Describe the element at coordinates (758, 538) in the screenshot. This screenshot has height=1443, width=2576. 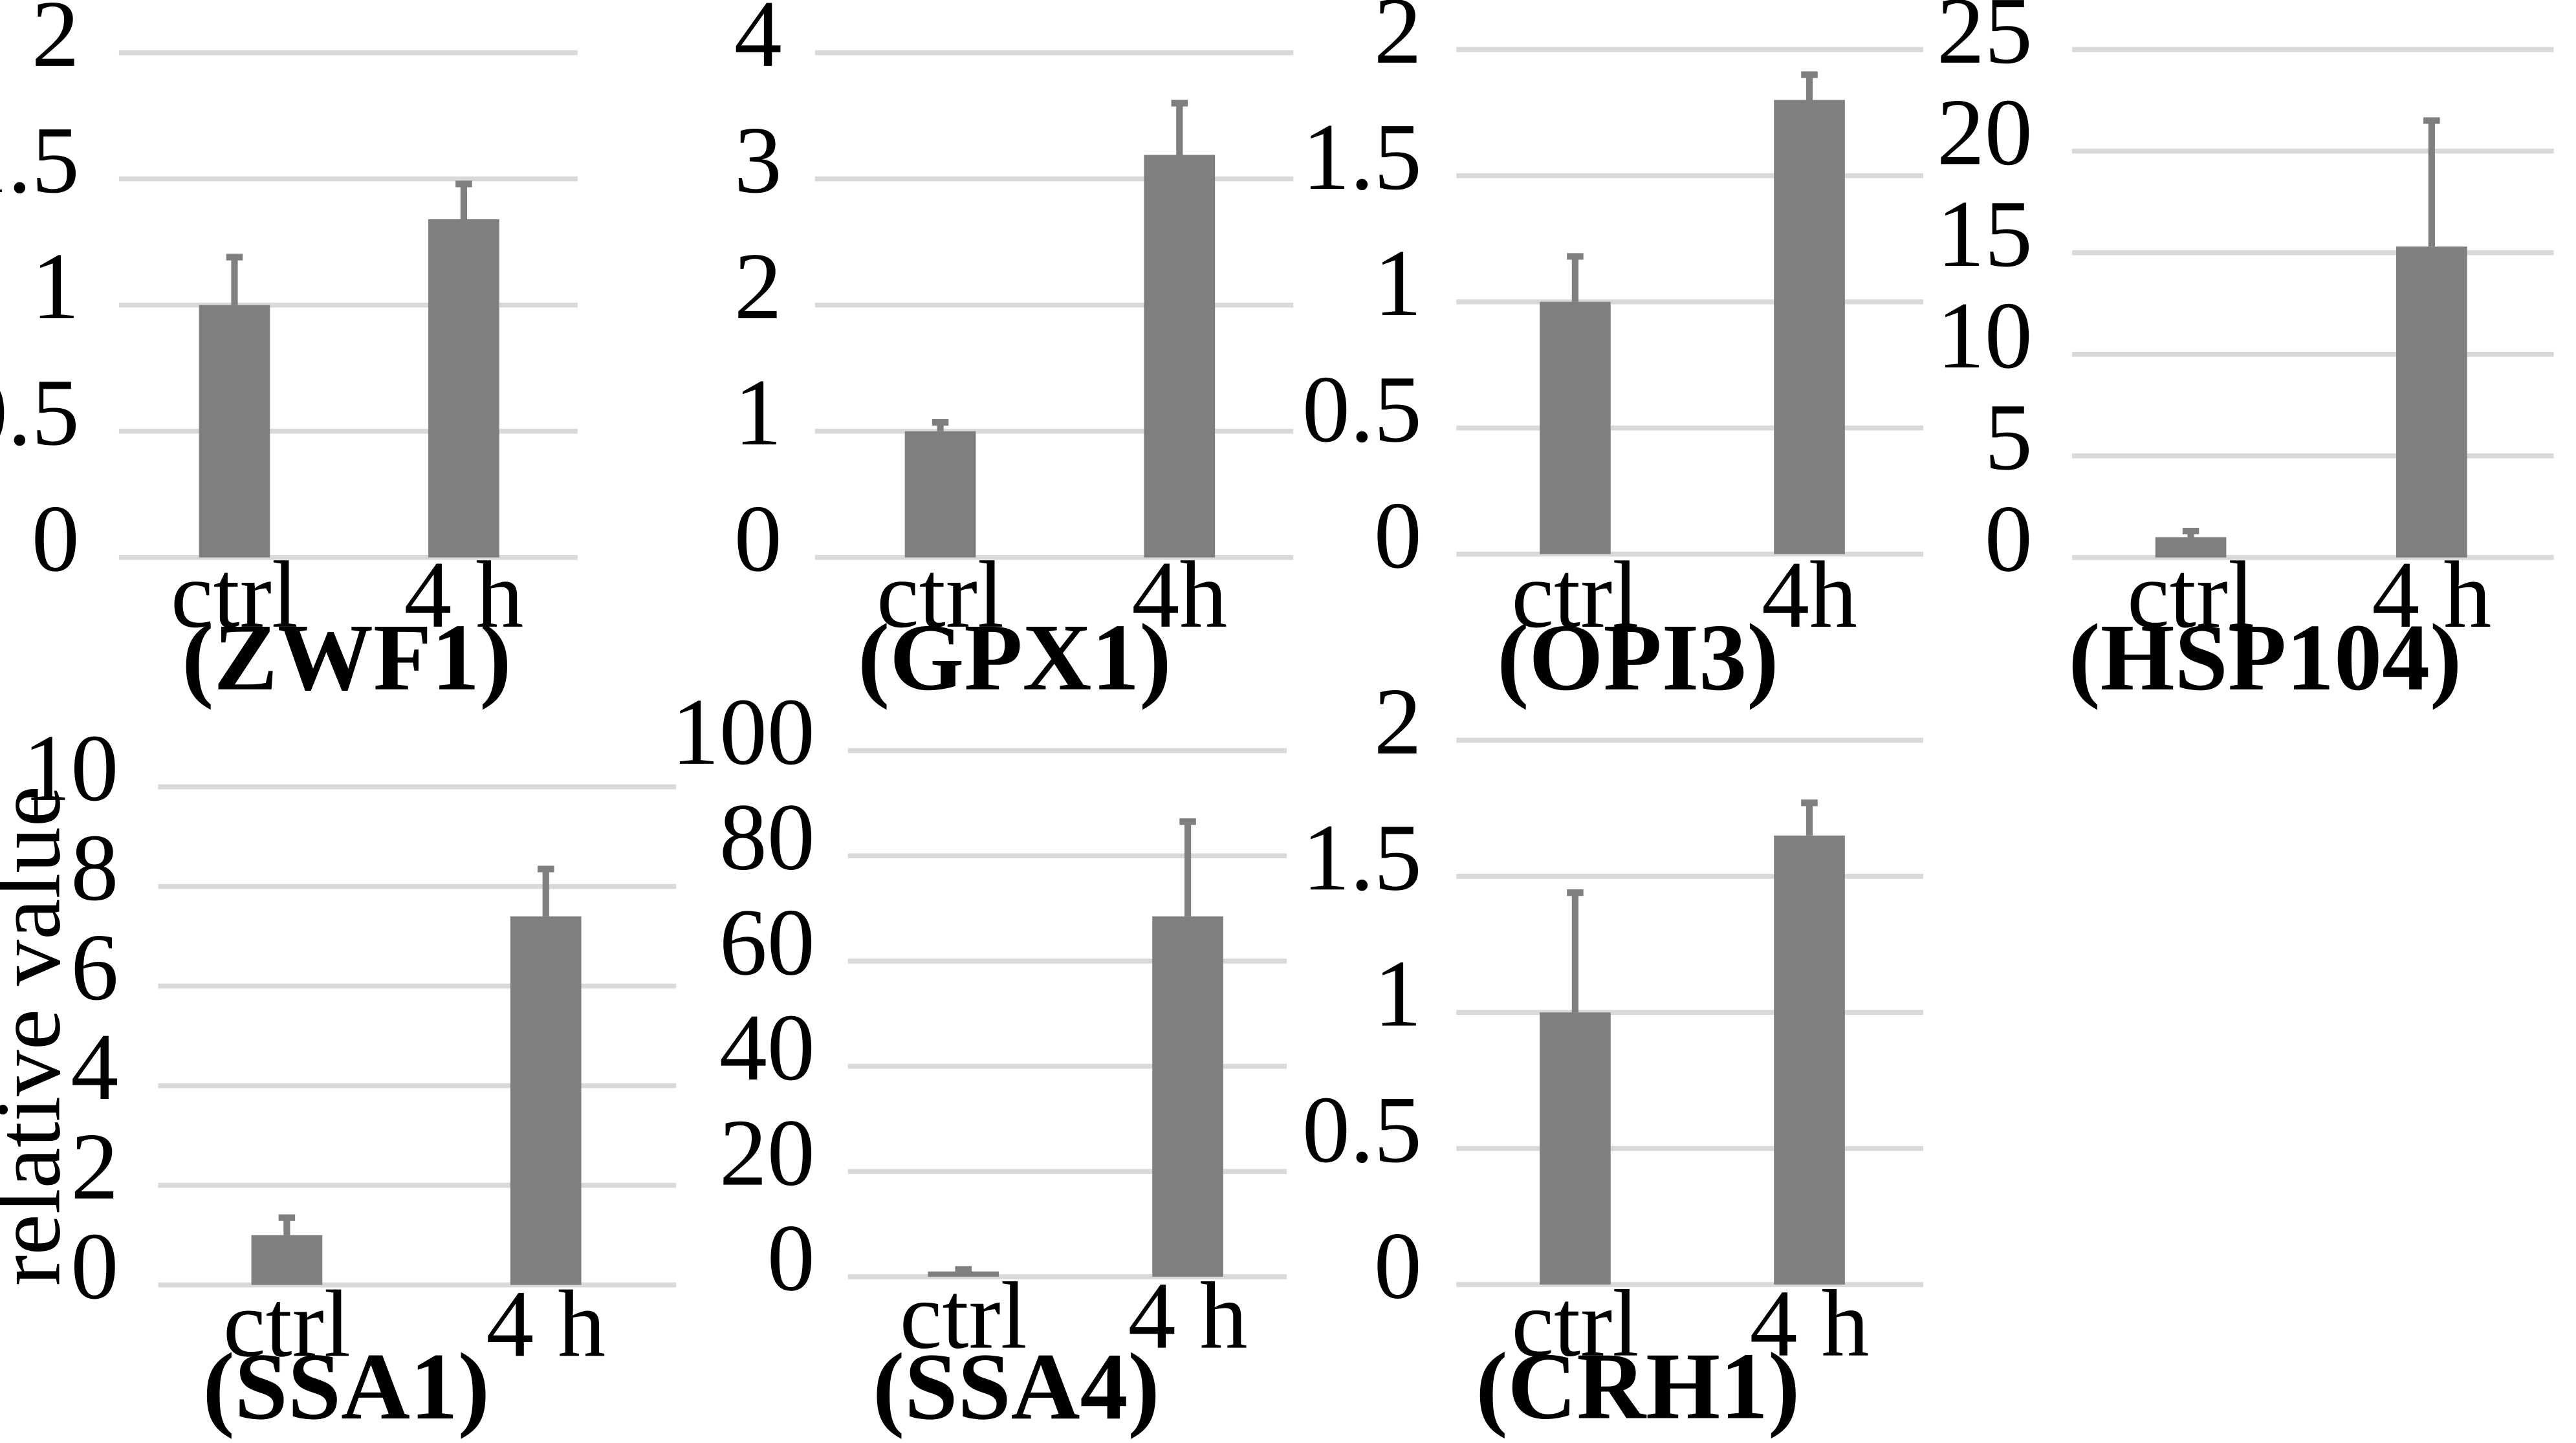
I see `gpx1-ytick-label-0: 0` at that location.